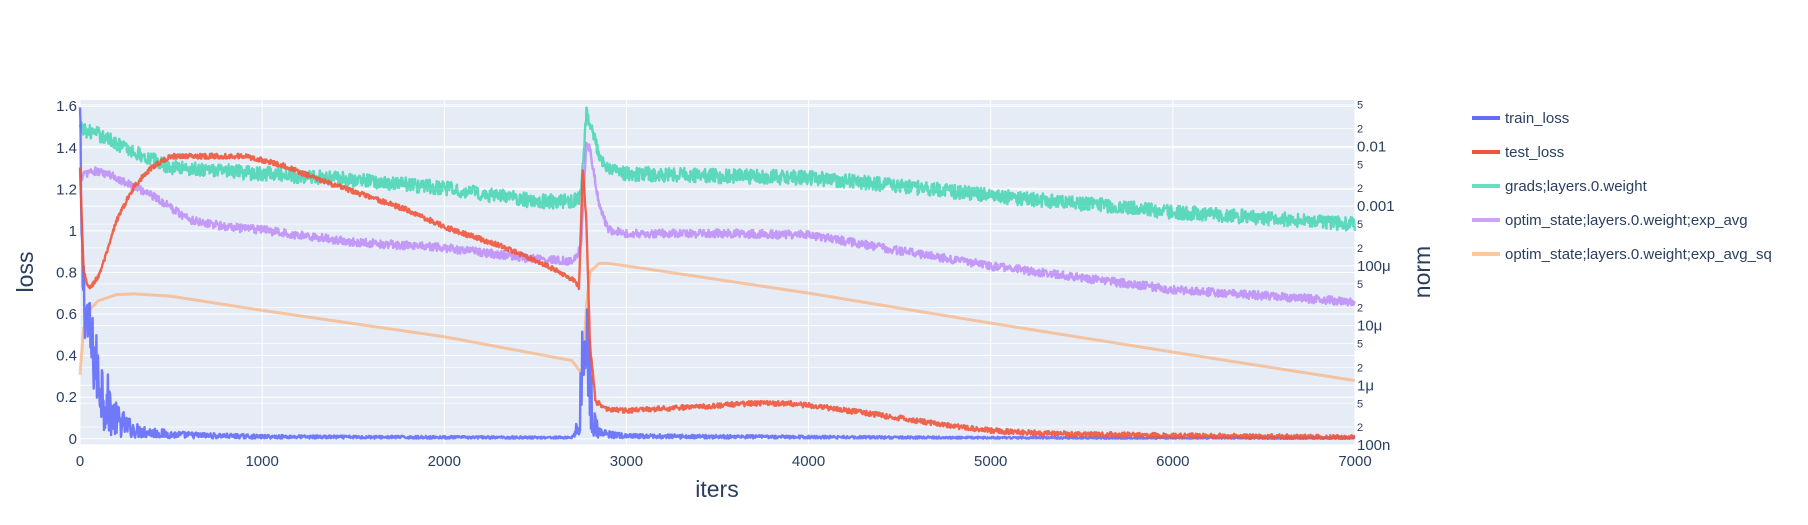 Image resolution: width=1808 pixels, height=525 pixels. What do you see at coordinates (1373, 445) in the screenshot?
I see `y-right-tick-label: 100n` at bounding box center [1373, 445].